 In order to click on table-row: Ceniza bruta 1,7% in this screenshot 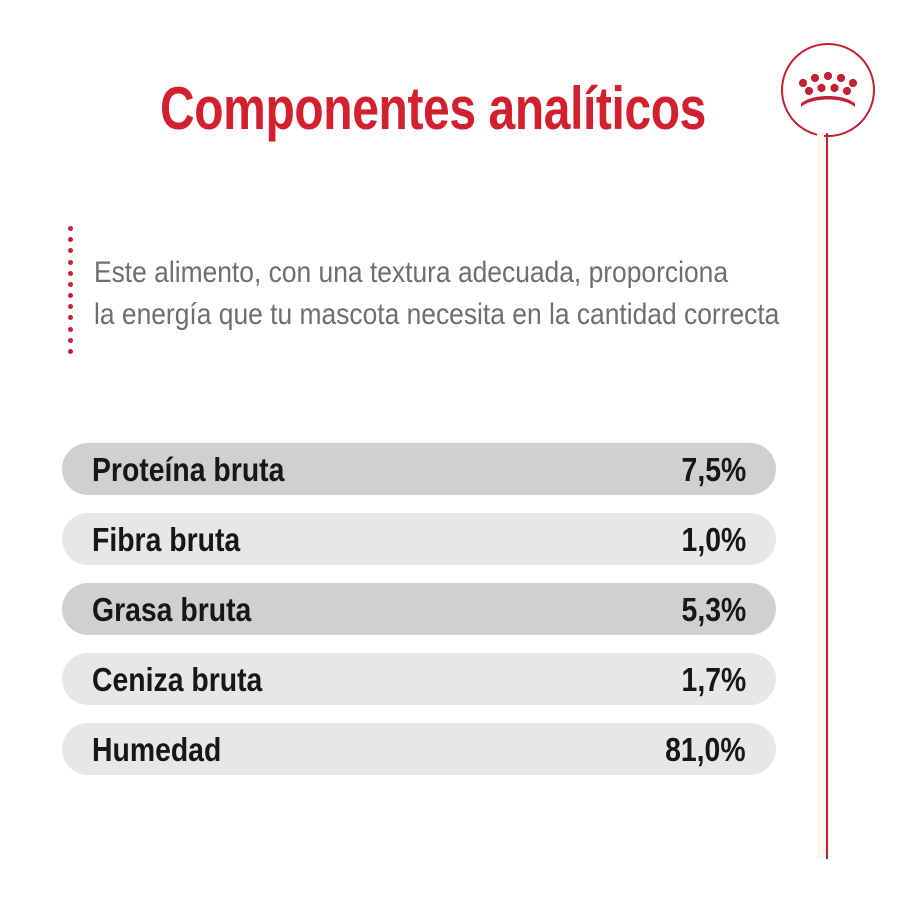, I will do `click(419, 679)`.